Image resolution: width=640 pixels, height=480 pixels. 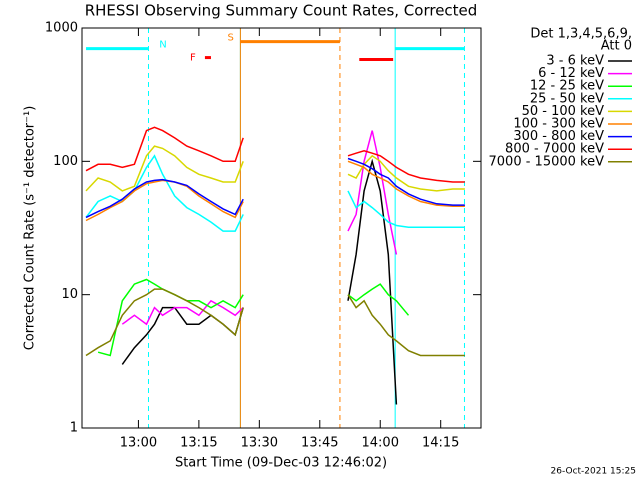 I want to click on legend-title: Att 0, so click(x=616, y=46).